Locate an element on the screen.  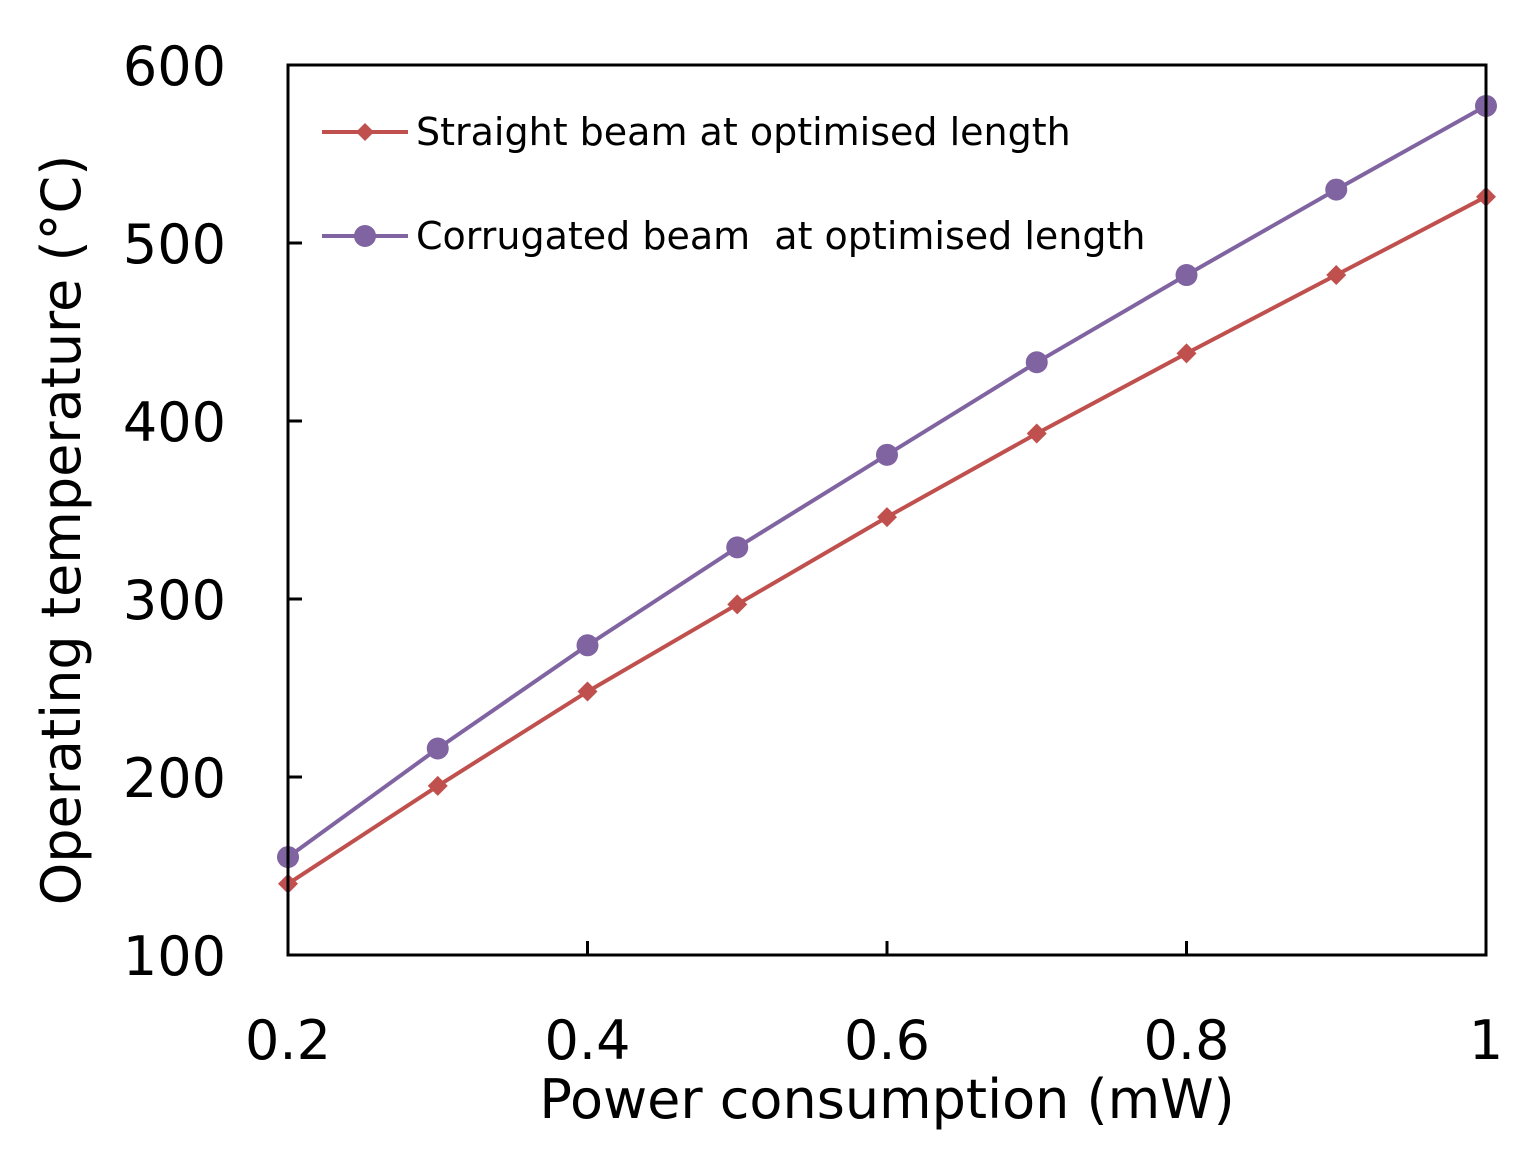
legend-marker-straight is located at coordinates (365, 132).